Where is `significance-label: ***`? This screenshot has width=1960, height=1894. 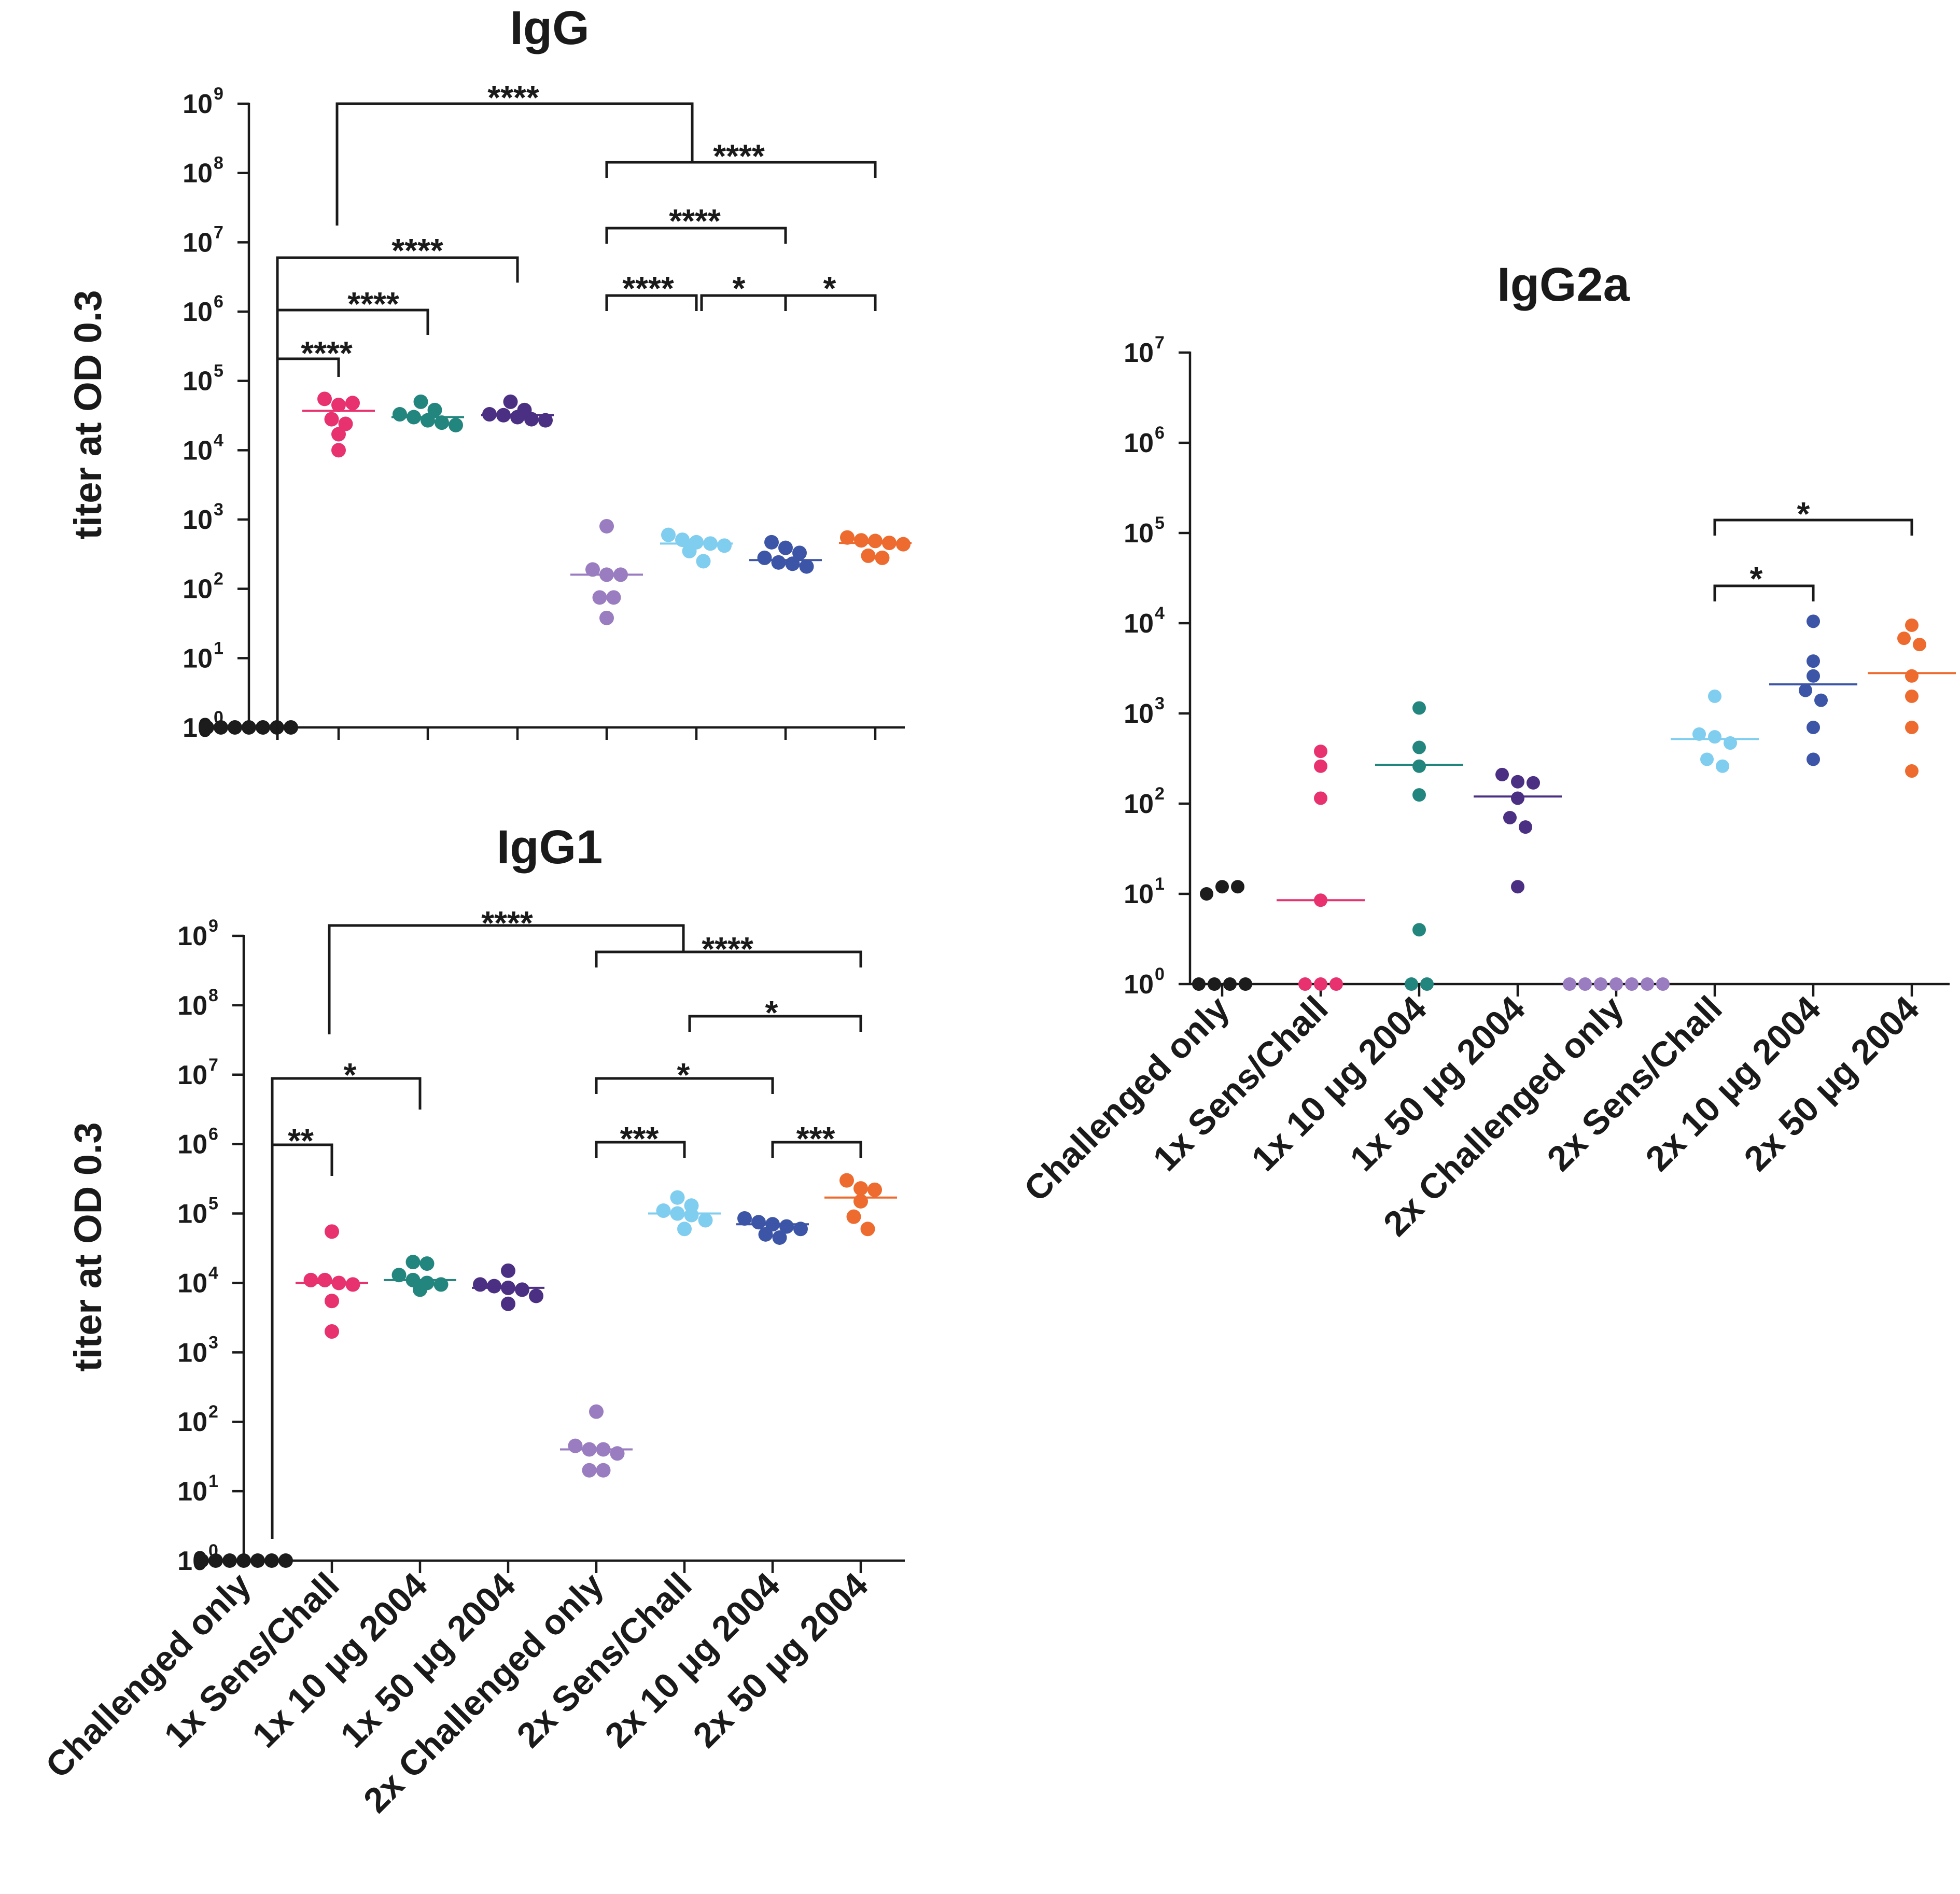 significance-label: *** is located at coordinates (639, 1138).